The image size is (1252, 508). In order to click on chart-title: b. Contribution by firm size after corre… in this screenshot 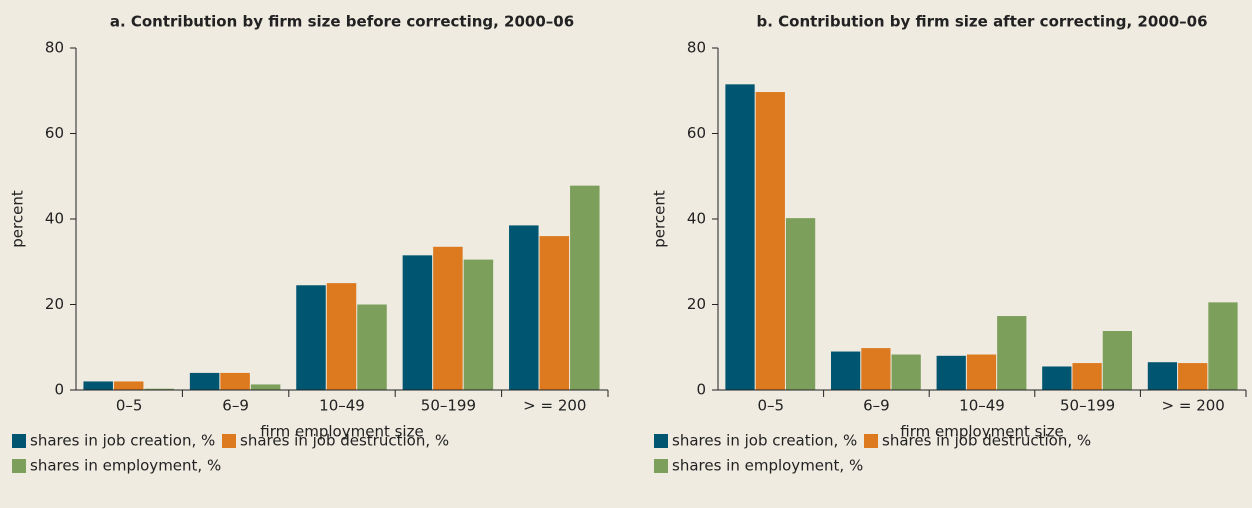, I will do `click(981, 22)`.